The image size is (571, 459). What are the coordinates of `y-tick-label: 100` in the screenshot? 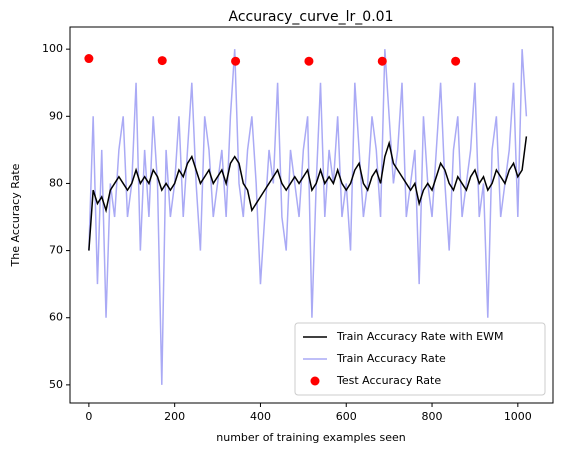 It's located at (52, 48).